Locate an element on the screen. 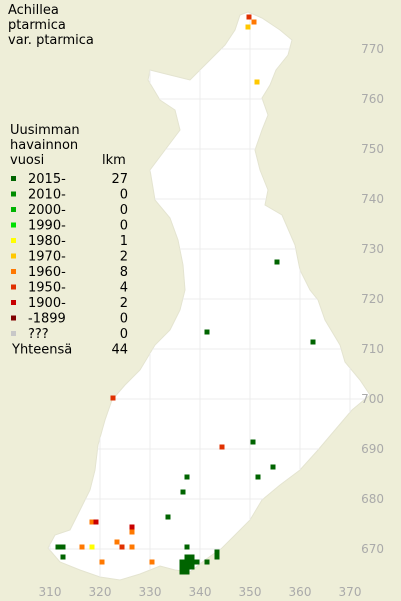 This screenshot has height=601, width=401. x-tick-label: 330 is located at coordinates (150, 592).